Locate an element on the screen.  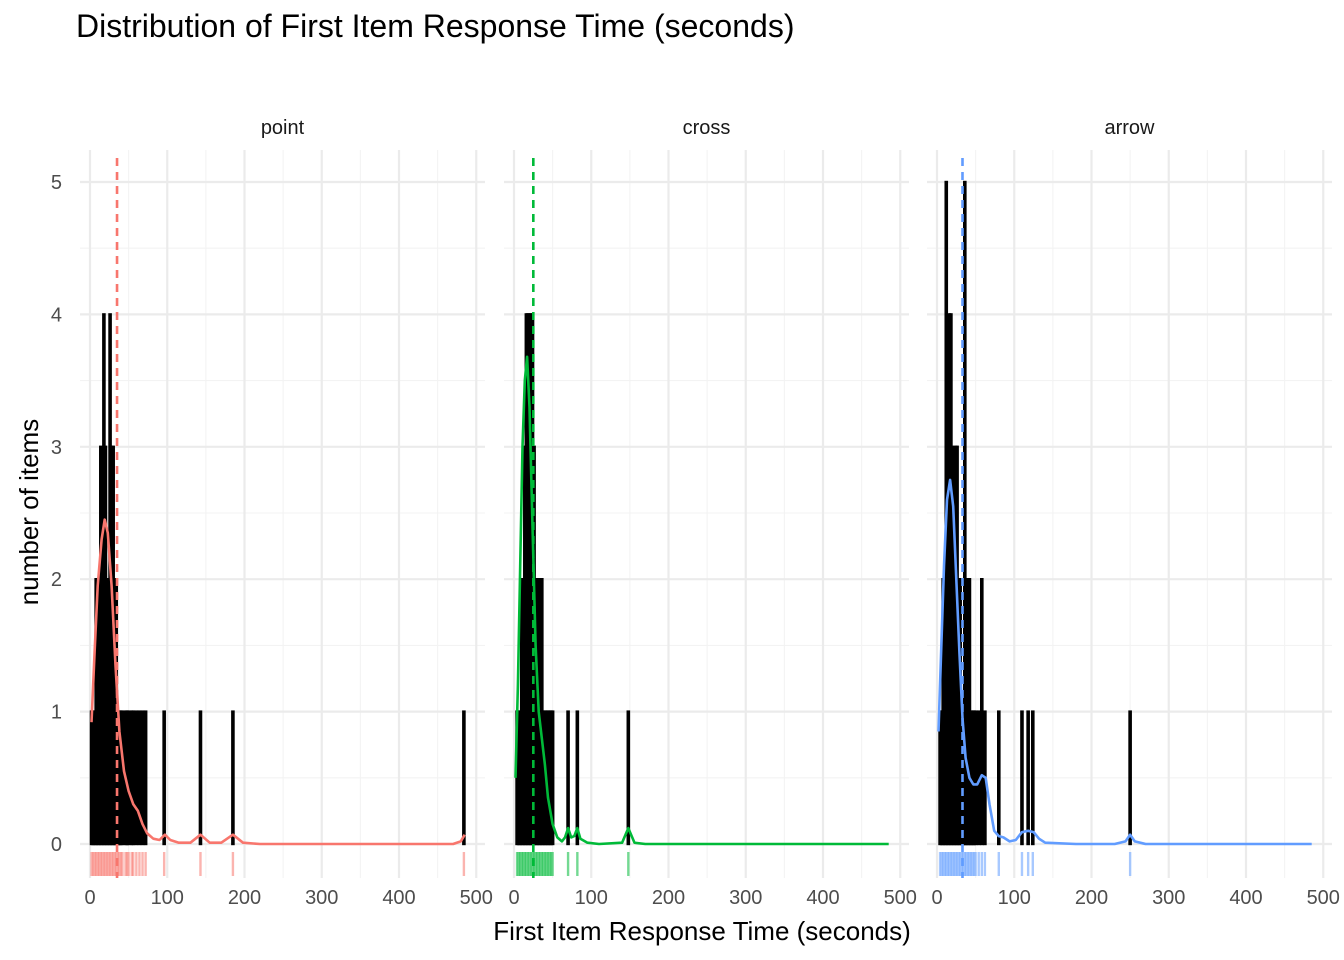
y-tick-label: 1 is located at coordinates (56, 713).